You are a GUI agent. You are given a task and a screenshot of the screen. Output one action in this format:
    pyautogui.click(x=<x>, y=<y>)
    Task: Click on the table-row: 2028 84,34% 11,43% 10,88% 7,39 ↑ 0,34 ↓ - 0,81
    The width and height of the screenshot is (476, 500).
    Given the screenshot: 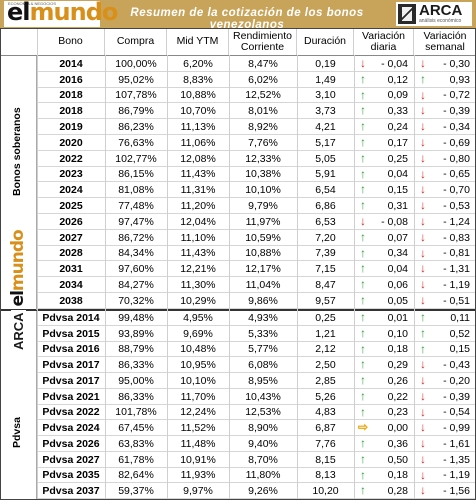 What is the action you would take?
    pyautogui.click(x=256, y=254)
    